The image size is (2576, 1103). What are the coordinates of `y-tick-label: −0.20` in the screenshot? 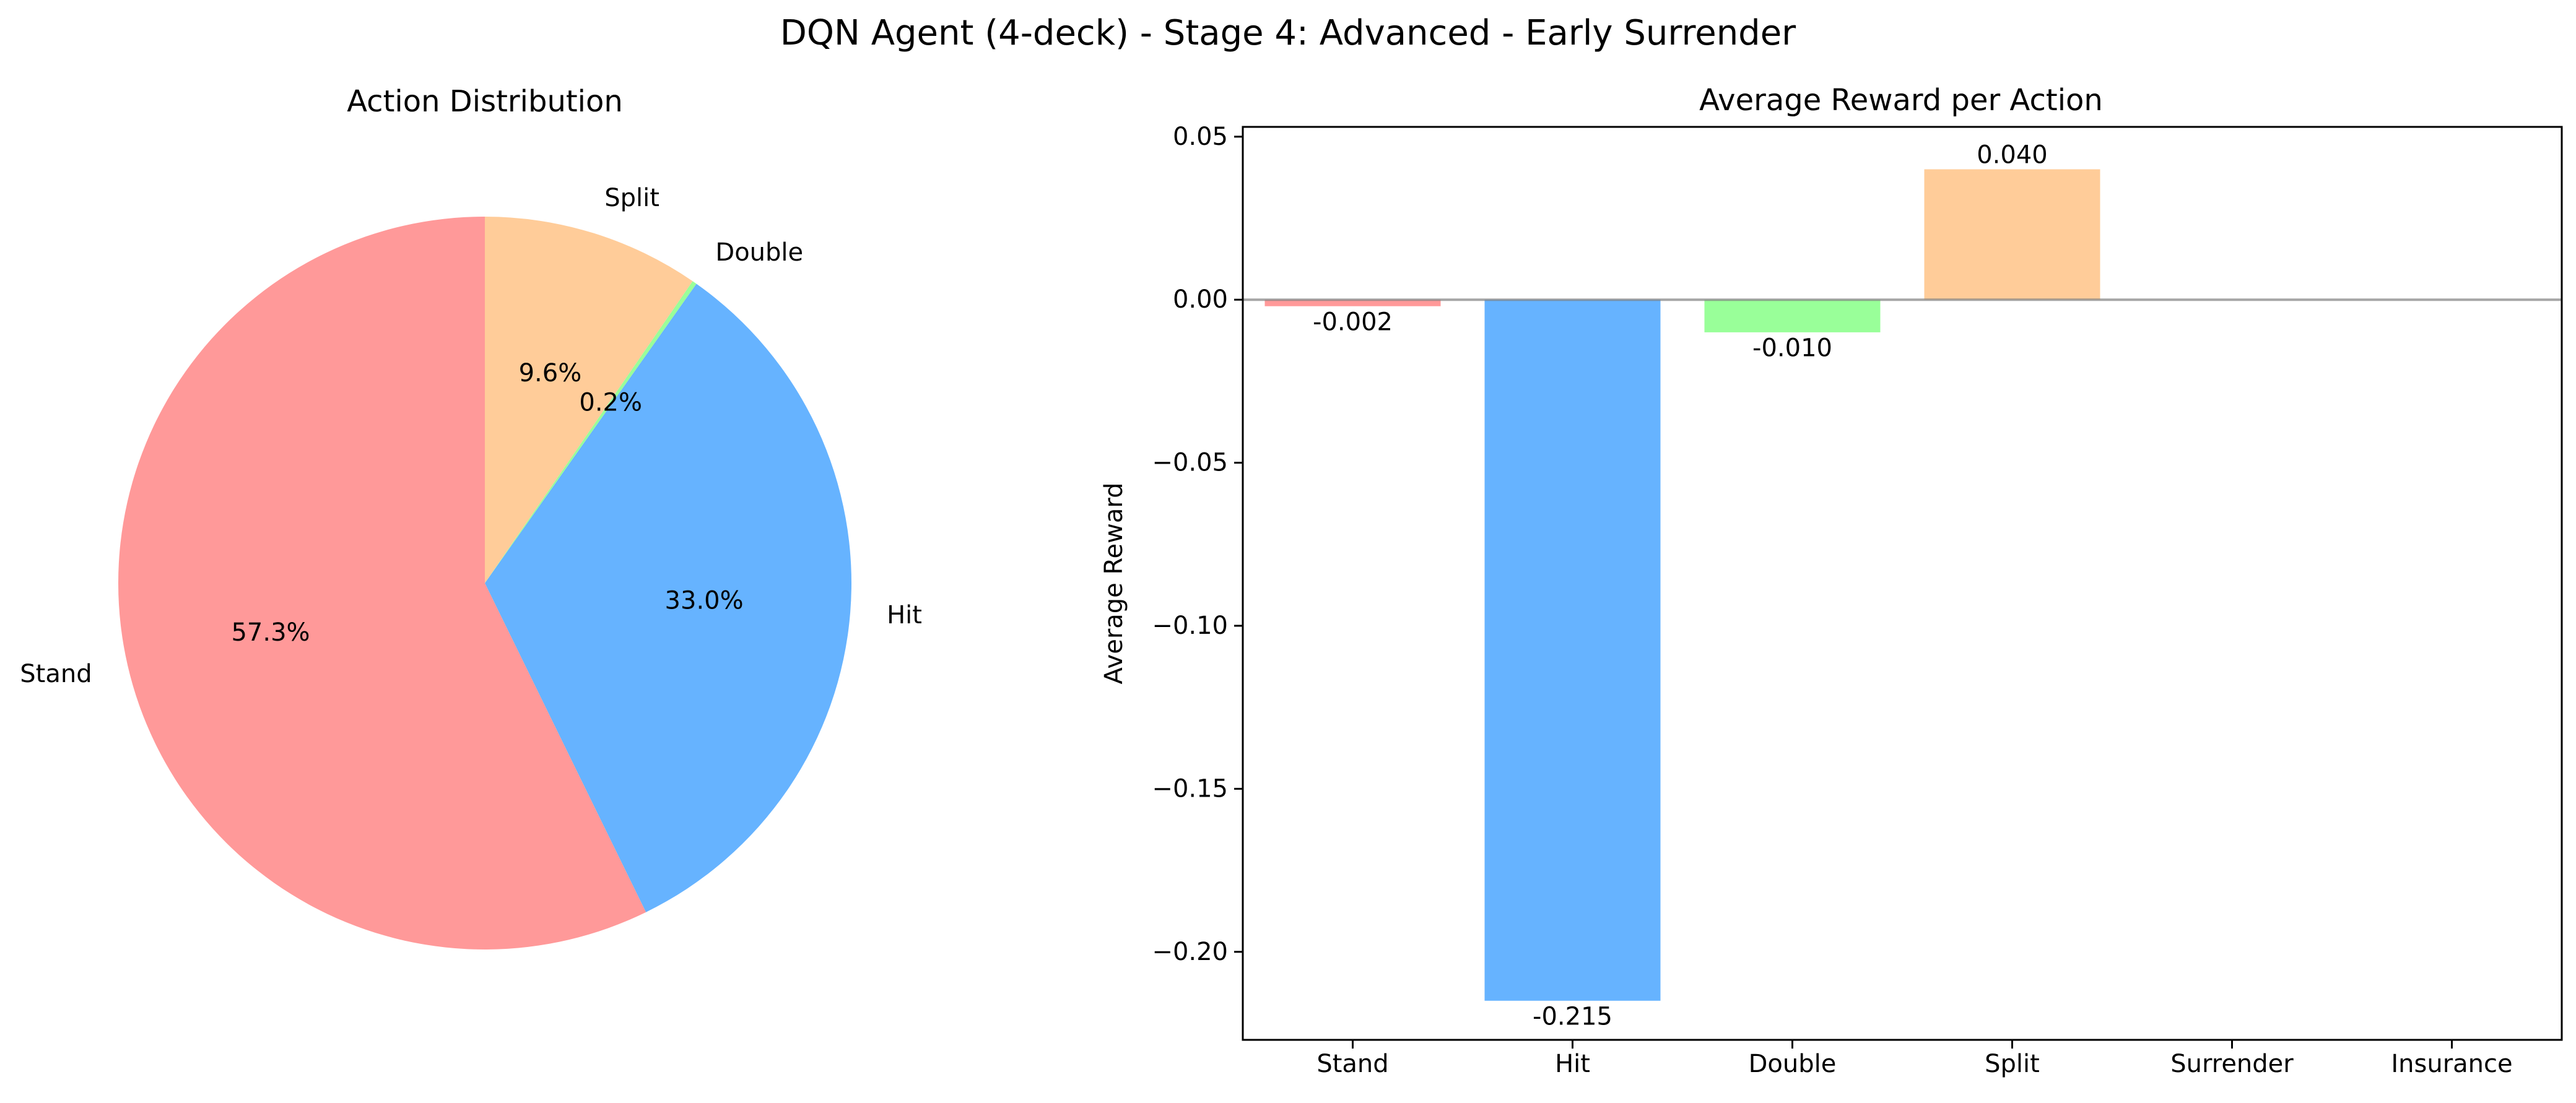 It's located at (1190, 952).